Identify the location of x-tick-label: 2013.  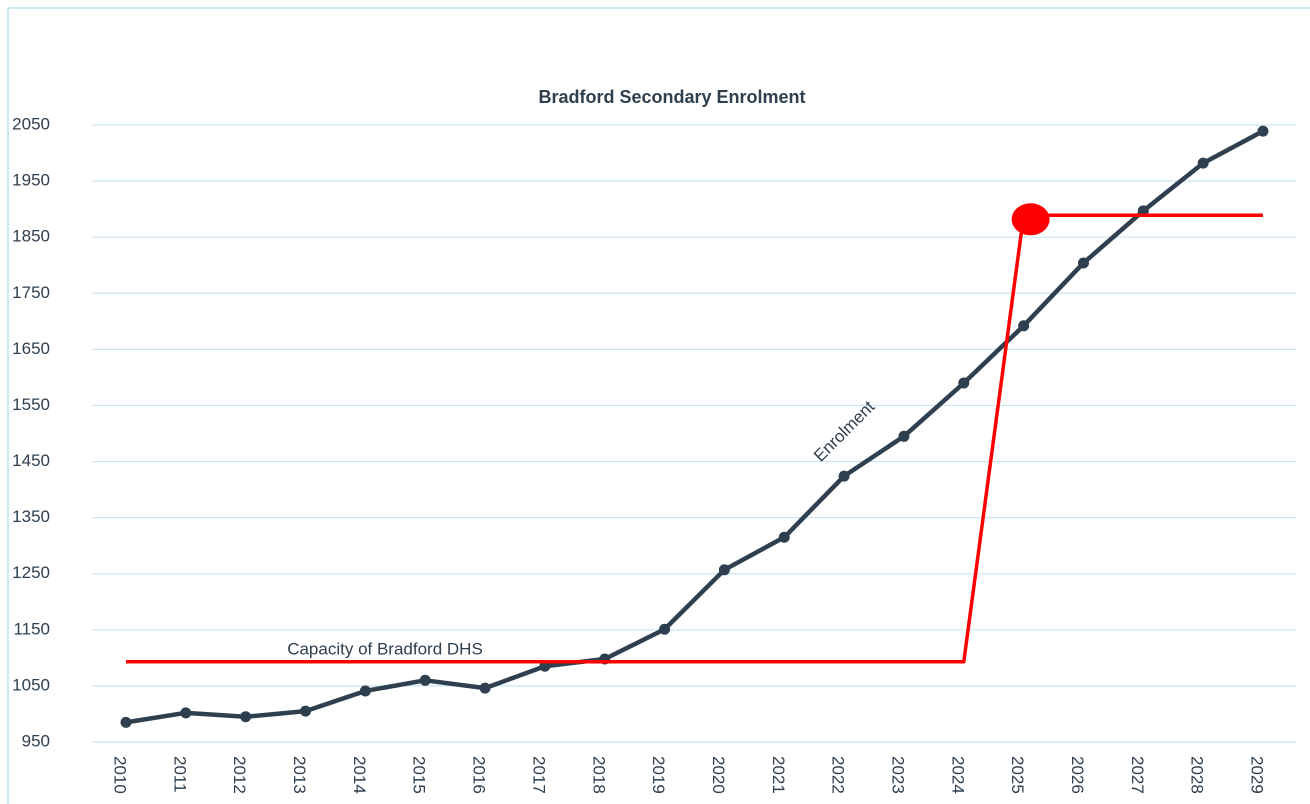
(299, 775).